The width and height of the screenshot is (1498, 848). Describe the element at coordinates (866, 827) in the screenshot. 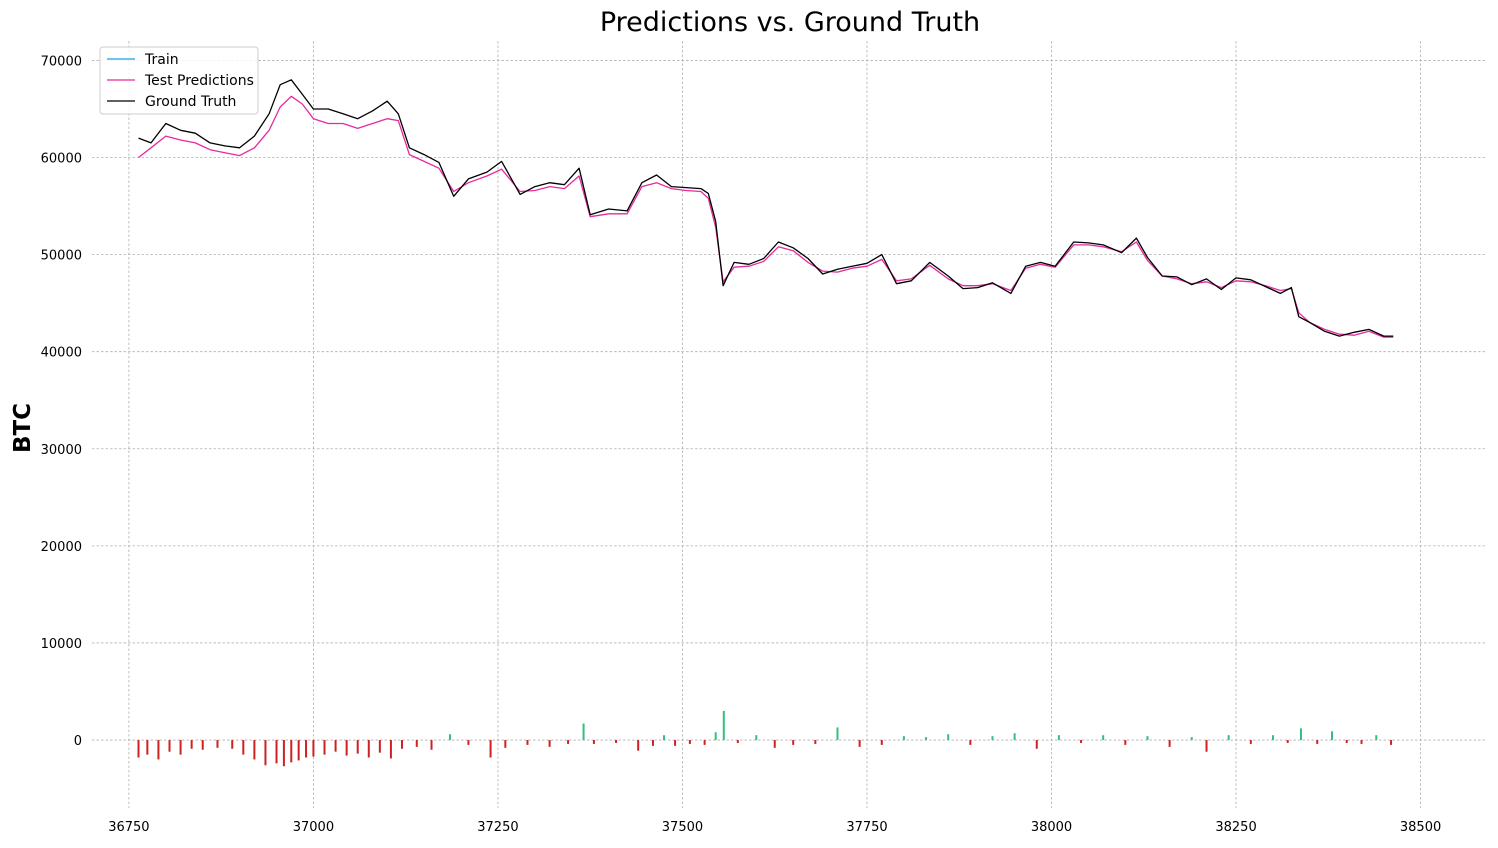

I see `x-tick-label: 37750` at that location.